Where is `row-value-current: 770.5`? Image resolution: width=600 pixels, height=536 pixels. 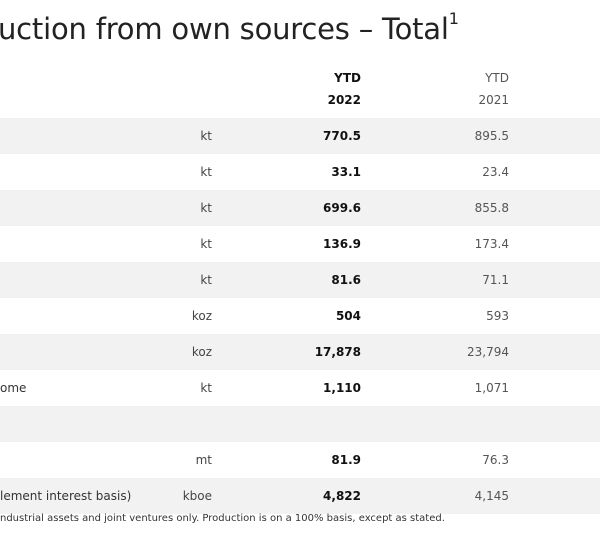
row-value-current: 770.5 is located at coordinates (342, 136).